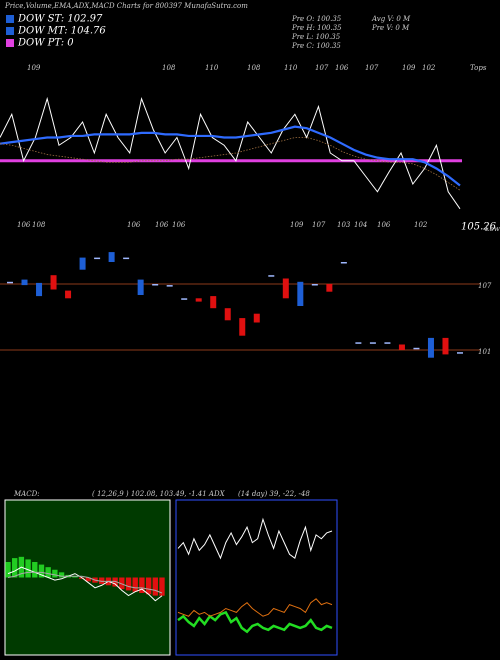  I want to click on legend-label: DOW PT: 0, so click(45, 43).